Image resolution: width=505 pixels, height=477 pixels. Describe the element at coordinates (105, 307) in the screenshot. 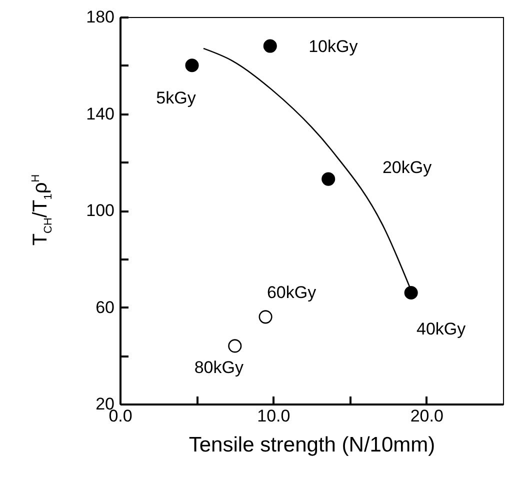

I see `y-tick-label: 60` at that location.